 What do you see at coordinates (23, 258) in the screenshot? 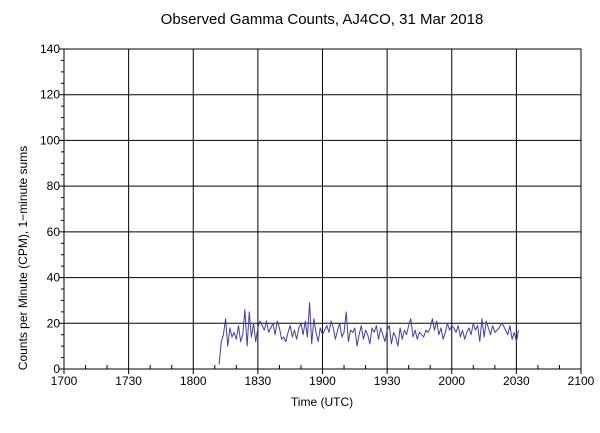
I see `y-axis-title: Counts per Minute (CPM), 1−minute sums` at bounding box center [23, 258].